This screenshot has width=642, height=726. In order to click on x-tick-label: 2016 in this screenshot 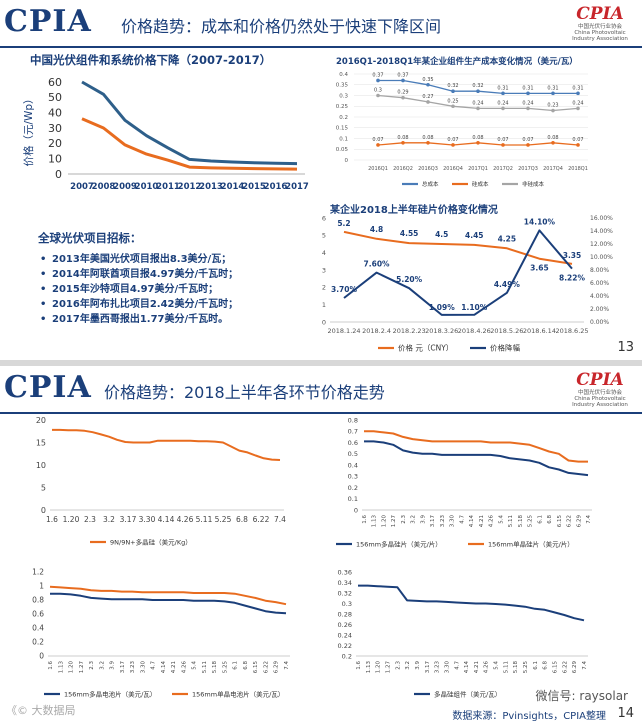, I will do `click(276, 187)`.